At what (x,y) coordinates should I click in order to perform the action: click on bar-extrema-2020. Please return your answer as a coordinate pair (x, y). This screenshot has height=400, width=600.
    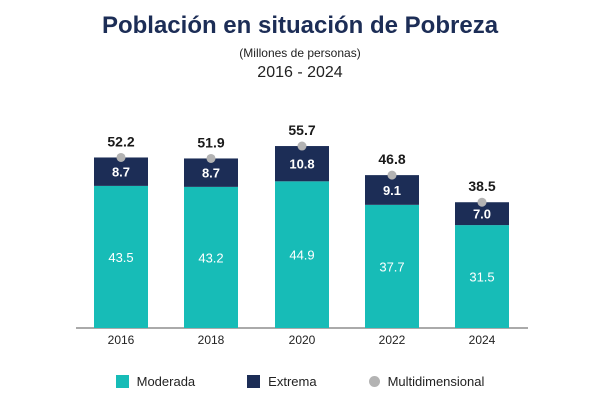
    Looking at the image, I should click on (302, 164).